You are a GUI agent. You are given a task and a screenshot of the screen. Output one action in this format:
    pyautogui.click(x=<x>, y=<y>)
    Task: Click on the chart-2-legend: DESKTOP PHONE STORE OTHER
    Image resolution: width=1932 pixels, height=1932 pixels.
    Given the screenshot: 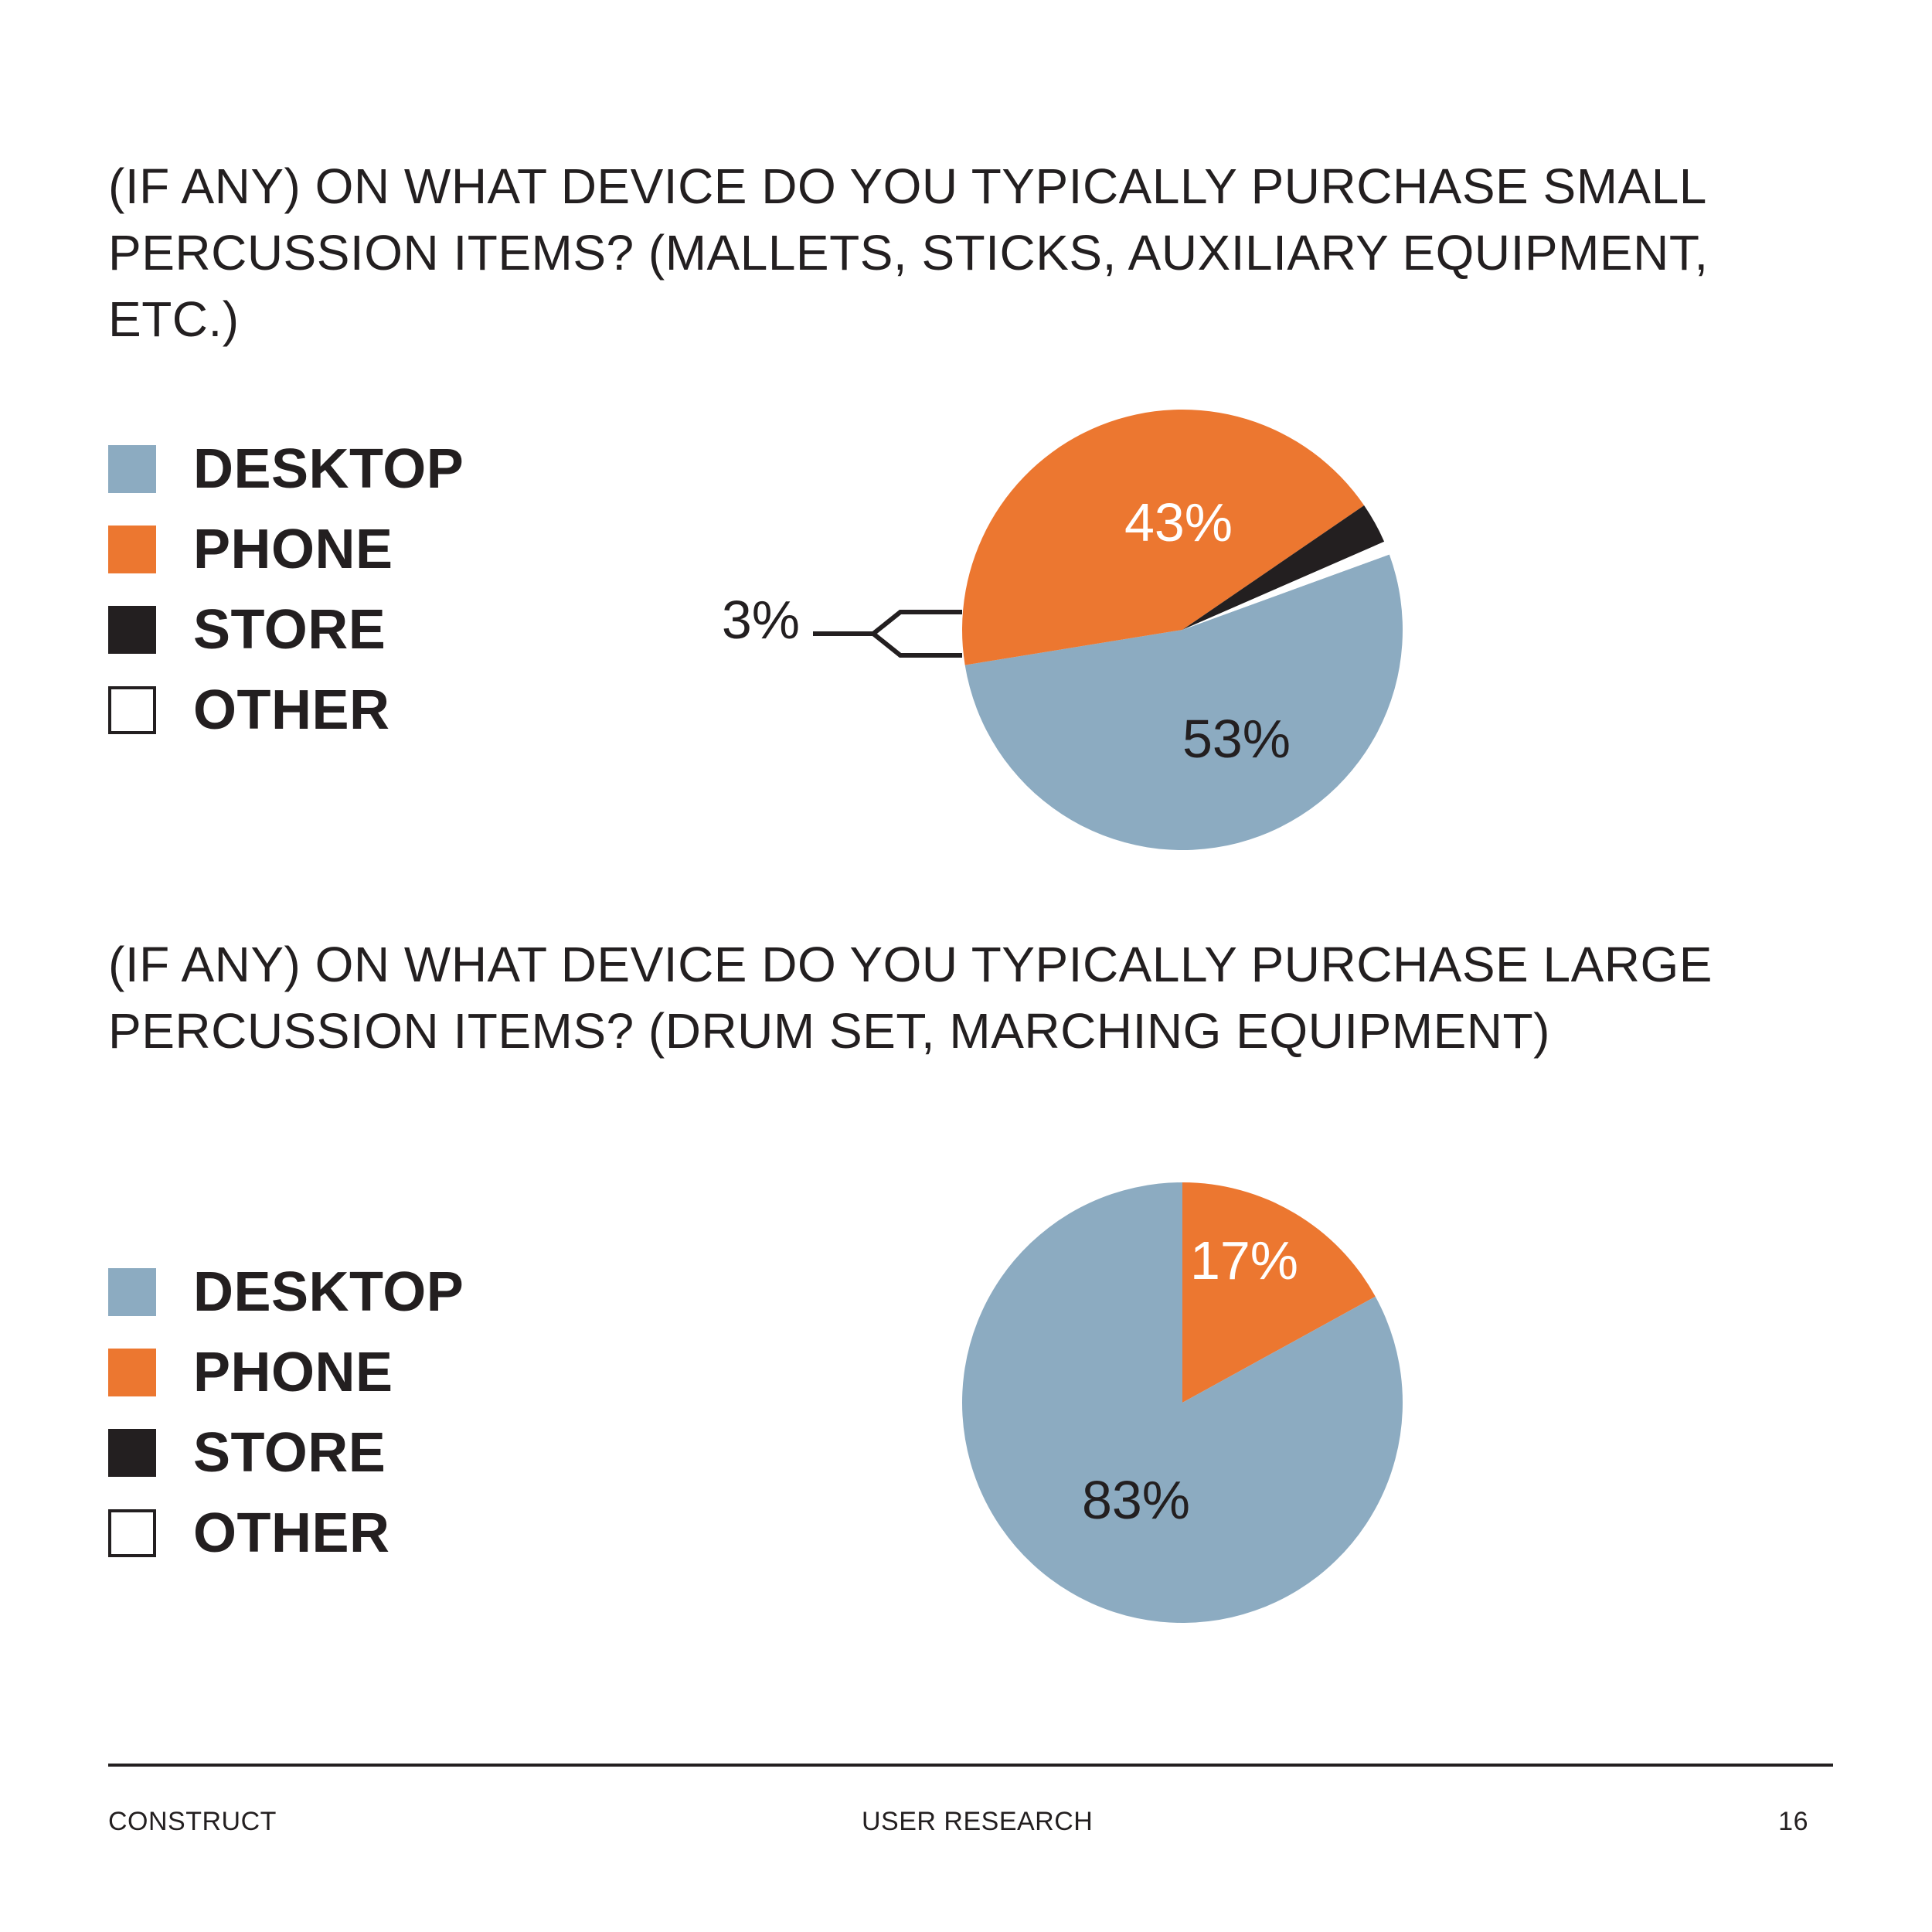 What is the action you would take?
    pyautogui.click(x=286, y=1412)
    